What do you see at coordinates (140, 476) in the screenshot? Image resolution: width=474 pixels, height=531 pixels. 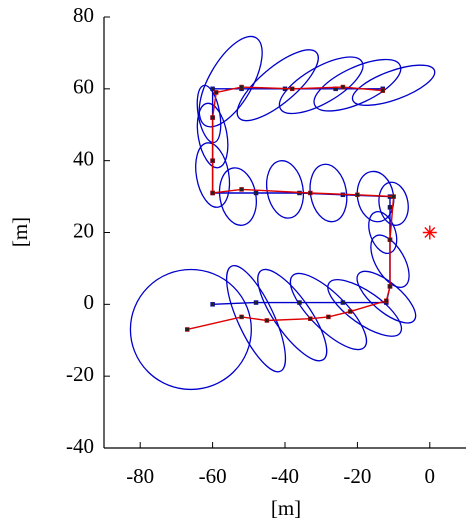 I see `x-tick-label: -80` at bounding box center [140, 476].